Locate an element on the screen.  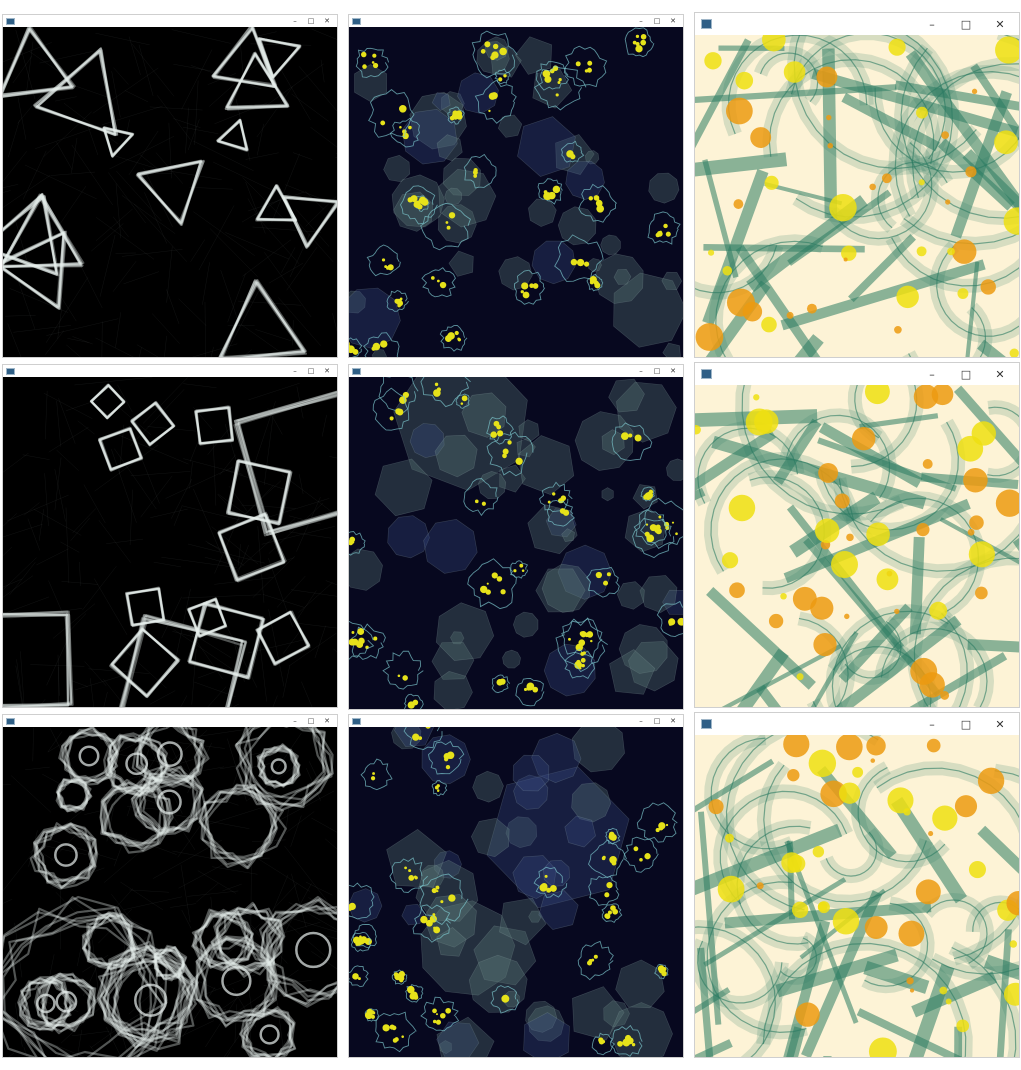
window-triangles: – □ ✕ is located at coordinates (170, 186).